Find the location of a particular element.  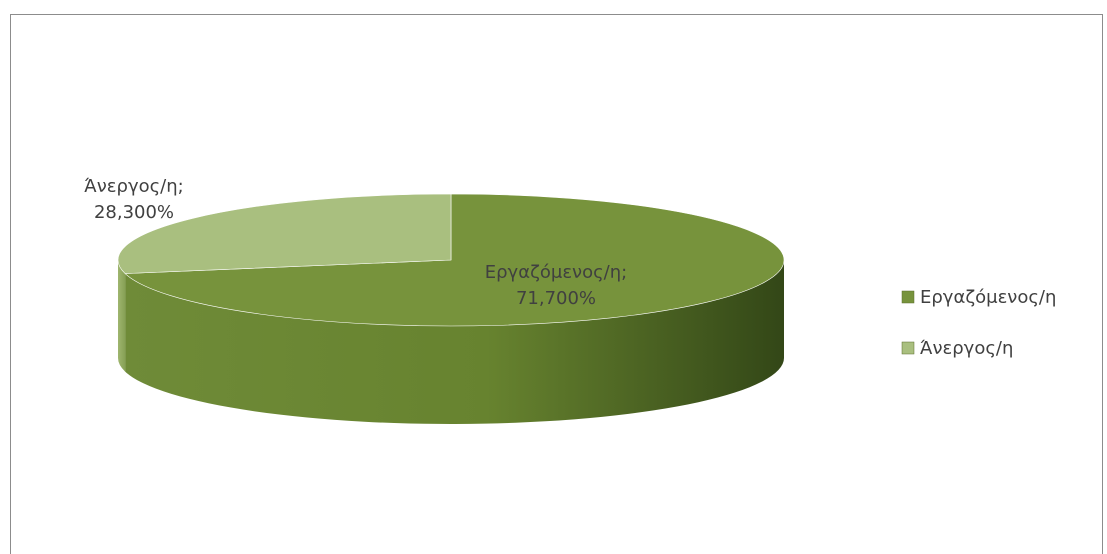

legend-label-0: Εργαζόμενος/η is located at coordinates (988, 297).